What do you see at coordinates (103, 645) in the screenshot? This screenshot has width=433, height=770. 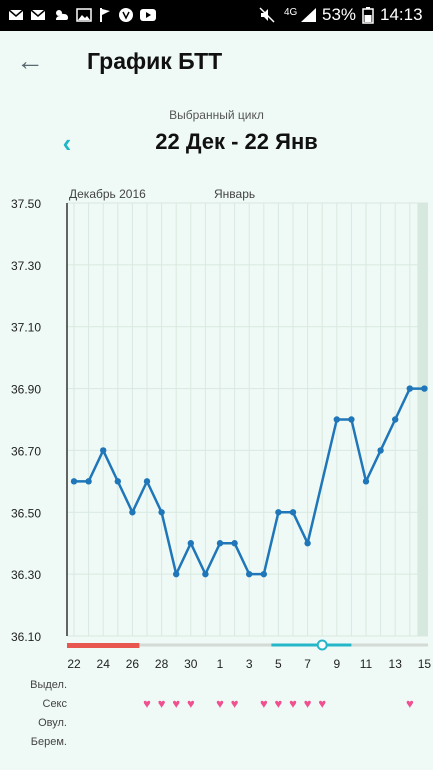 I see `period-bar` at bounding box center [103, 645].